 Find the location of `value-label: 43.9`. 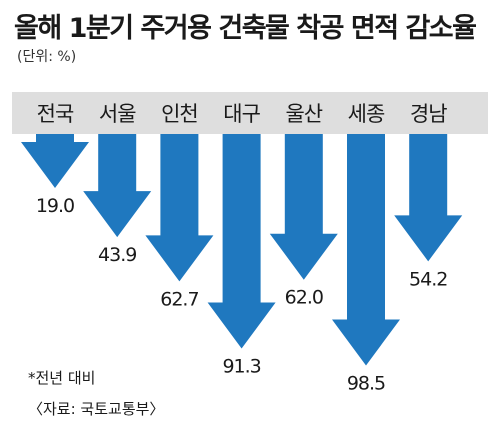

value-label: 43.9 is located at coordinates (117, 255).